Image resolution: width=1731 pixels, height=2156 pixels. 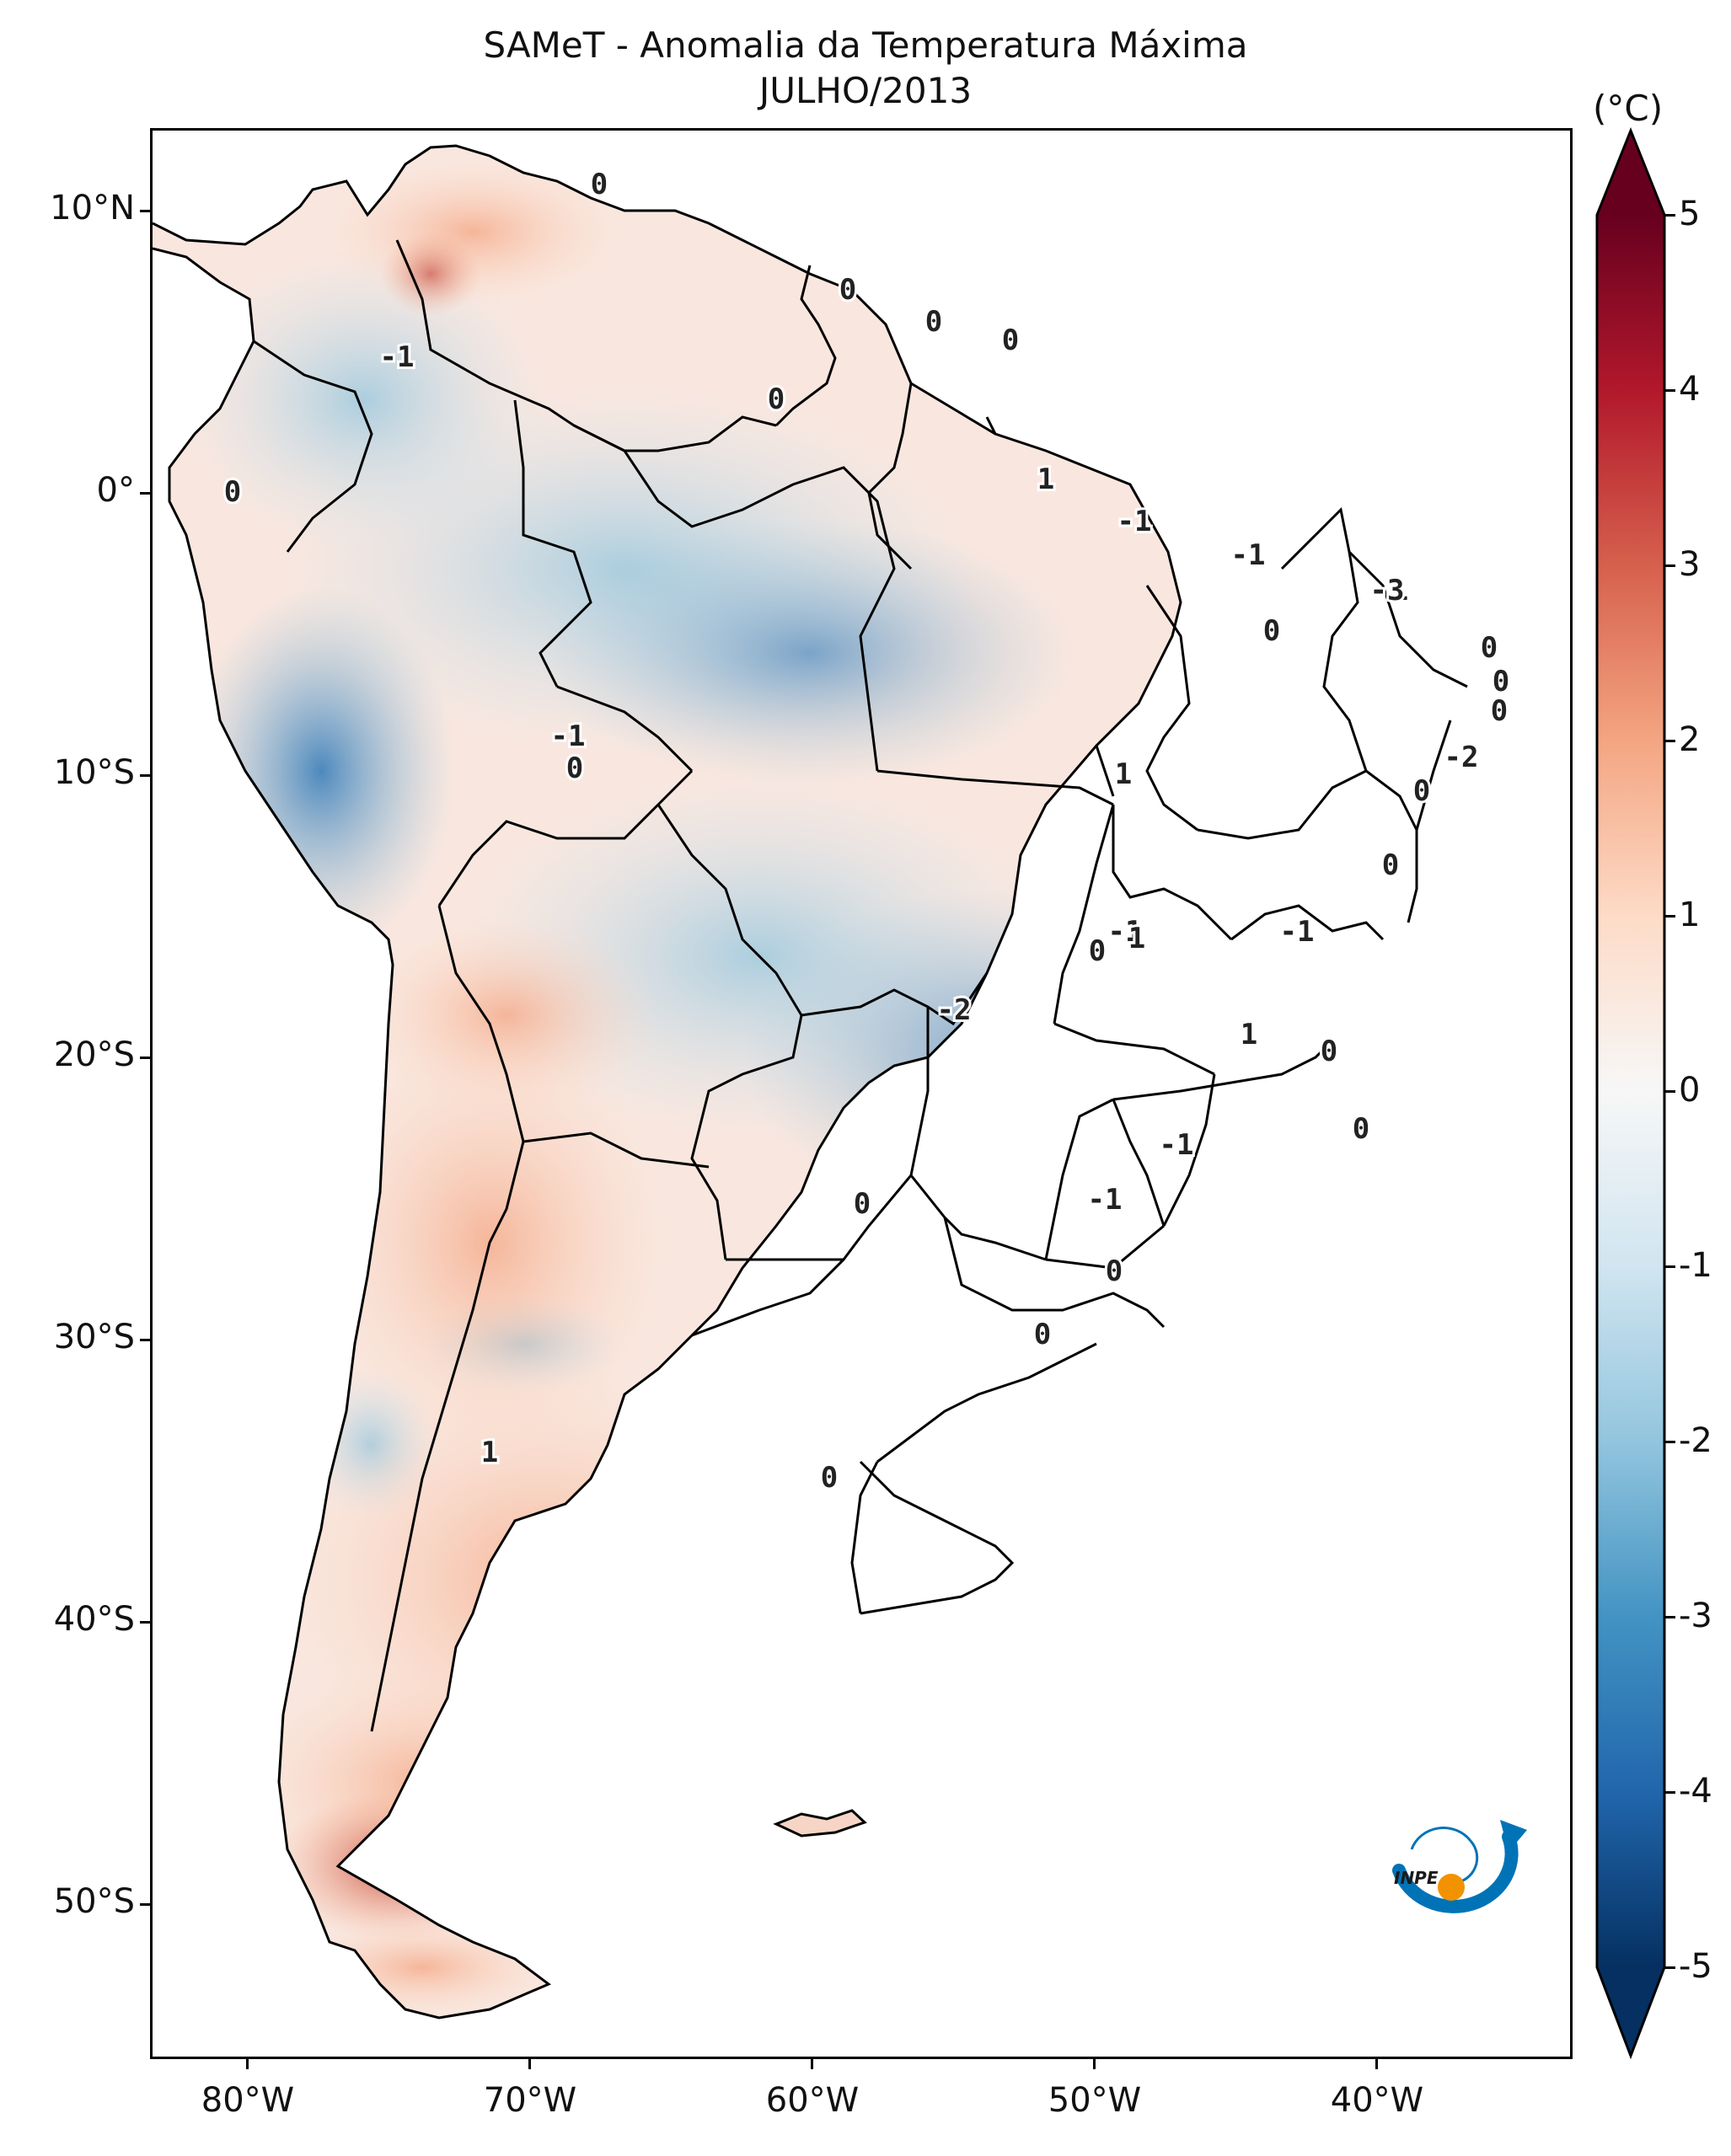 What do you see at coordinates (1690, 389) in the screenshot?
I see `colorbar-tick-label: 4` at bounding box center [1690, 389].